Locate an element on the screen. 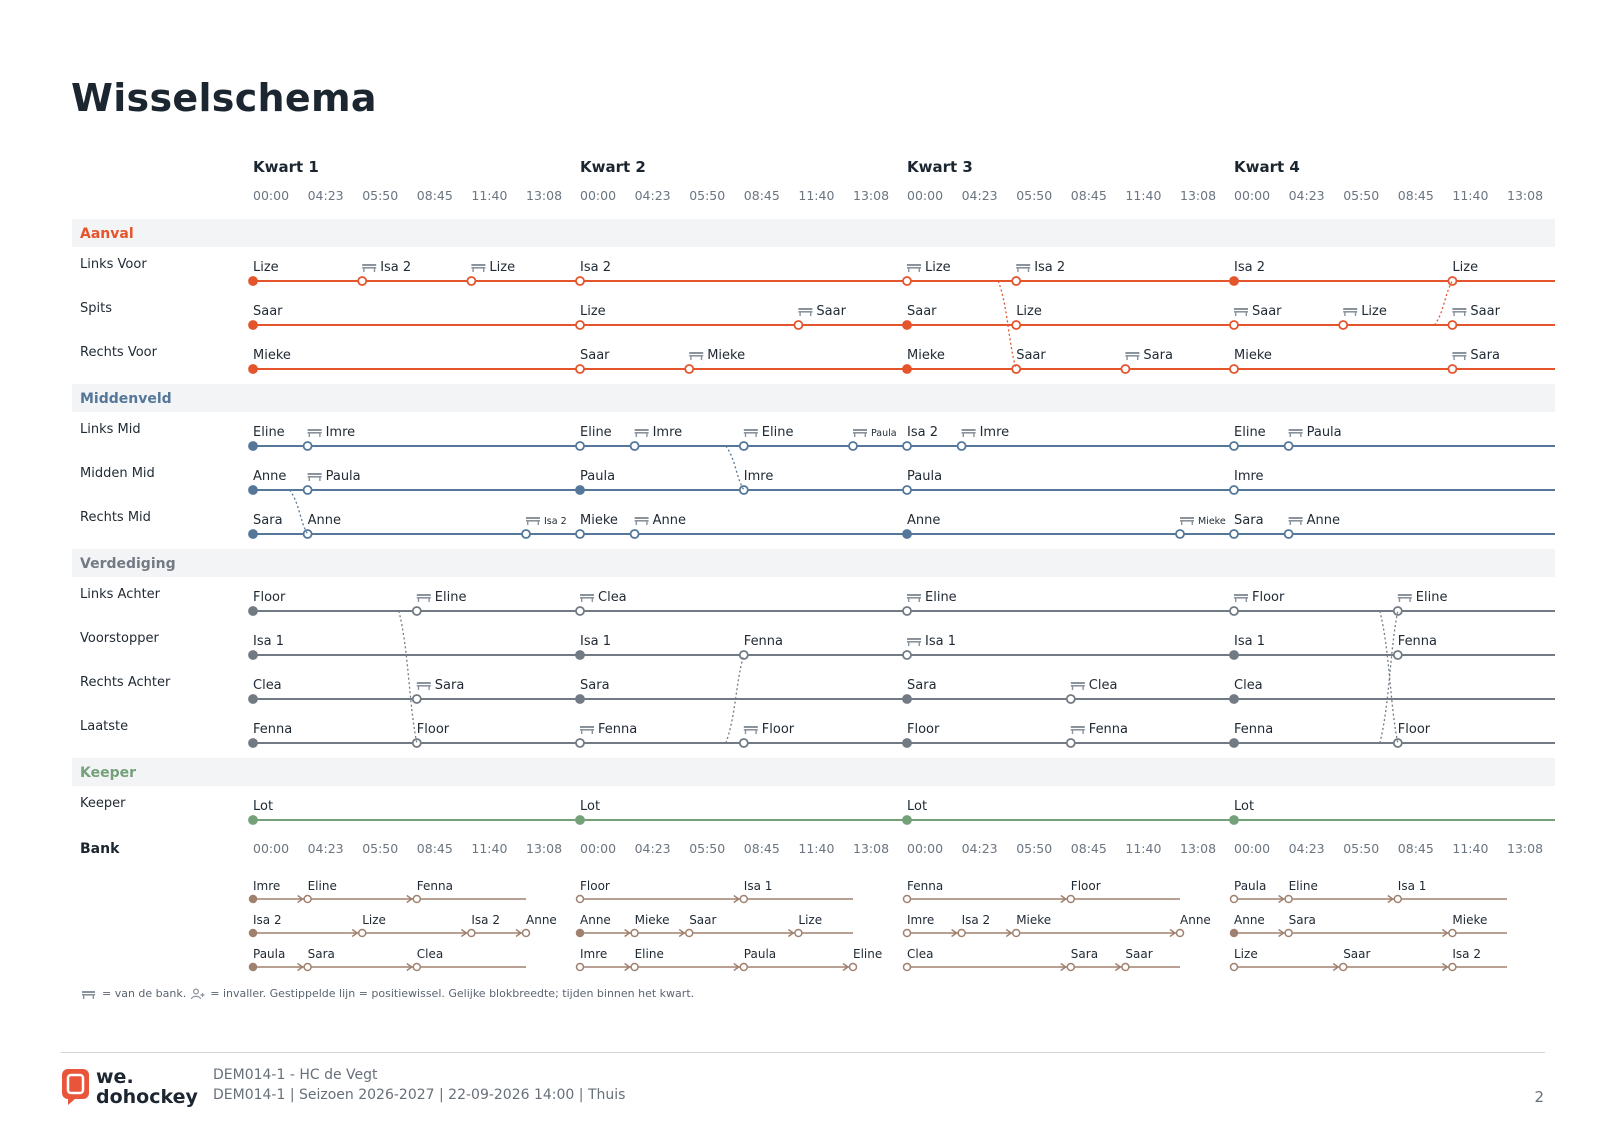  bench-time-tick: 00:00 is located at coordinates (271, 848).